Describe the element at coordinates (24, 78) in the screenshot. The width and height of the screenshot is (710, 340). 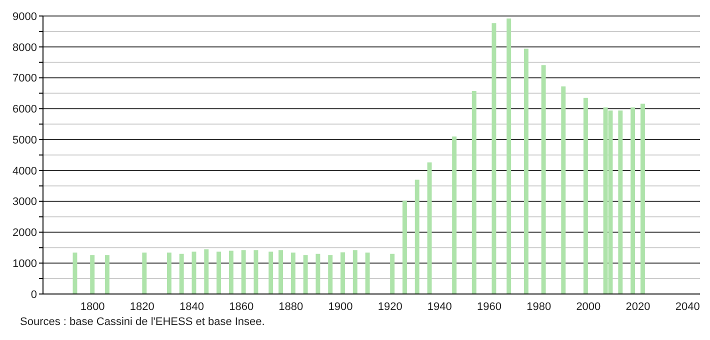
I see `y-tick-label: 7000` at that location.